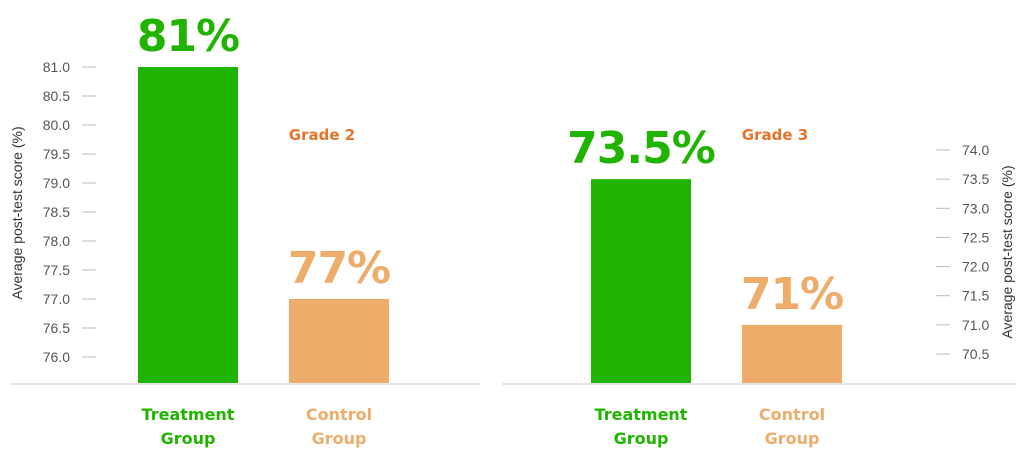 Image resolution: width=1026 pixels, height=460 pixels. I want to click on y-tick-label: 77.5, so click(56, 270).